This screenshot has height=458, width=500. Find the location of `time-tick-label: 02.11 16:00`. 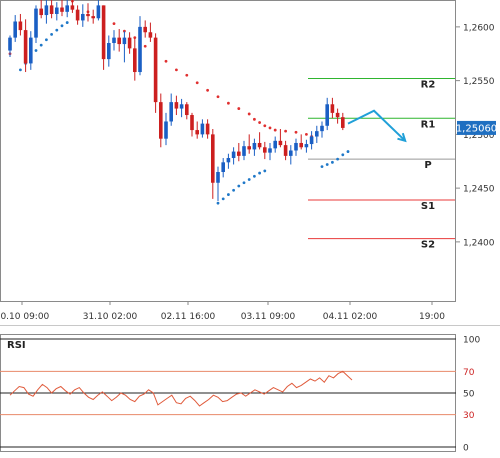

time-tick-label: 02.11 16:00 is located at coordinates (188, 317).